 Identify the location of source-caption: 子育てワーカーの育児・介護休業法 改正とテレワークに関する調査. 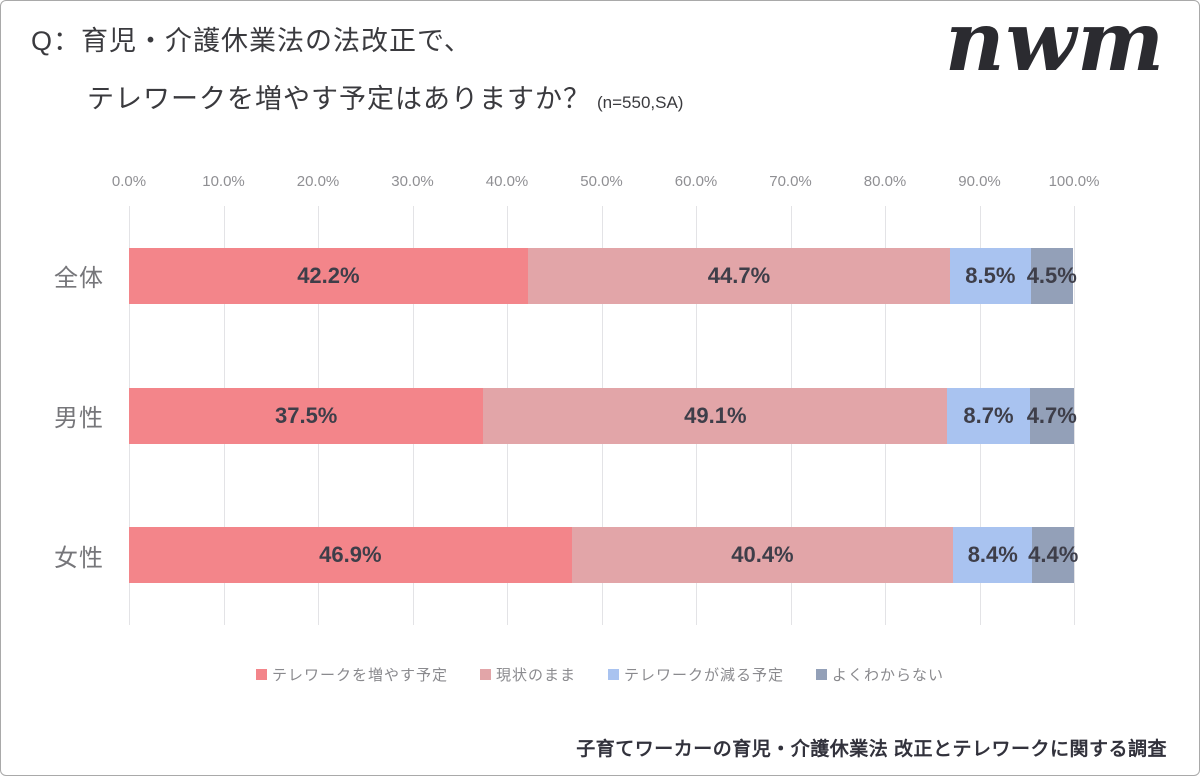
(871, 749).